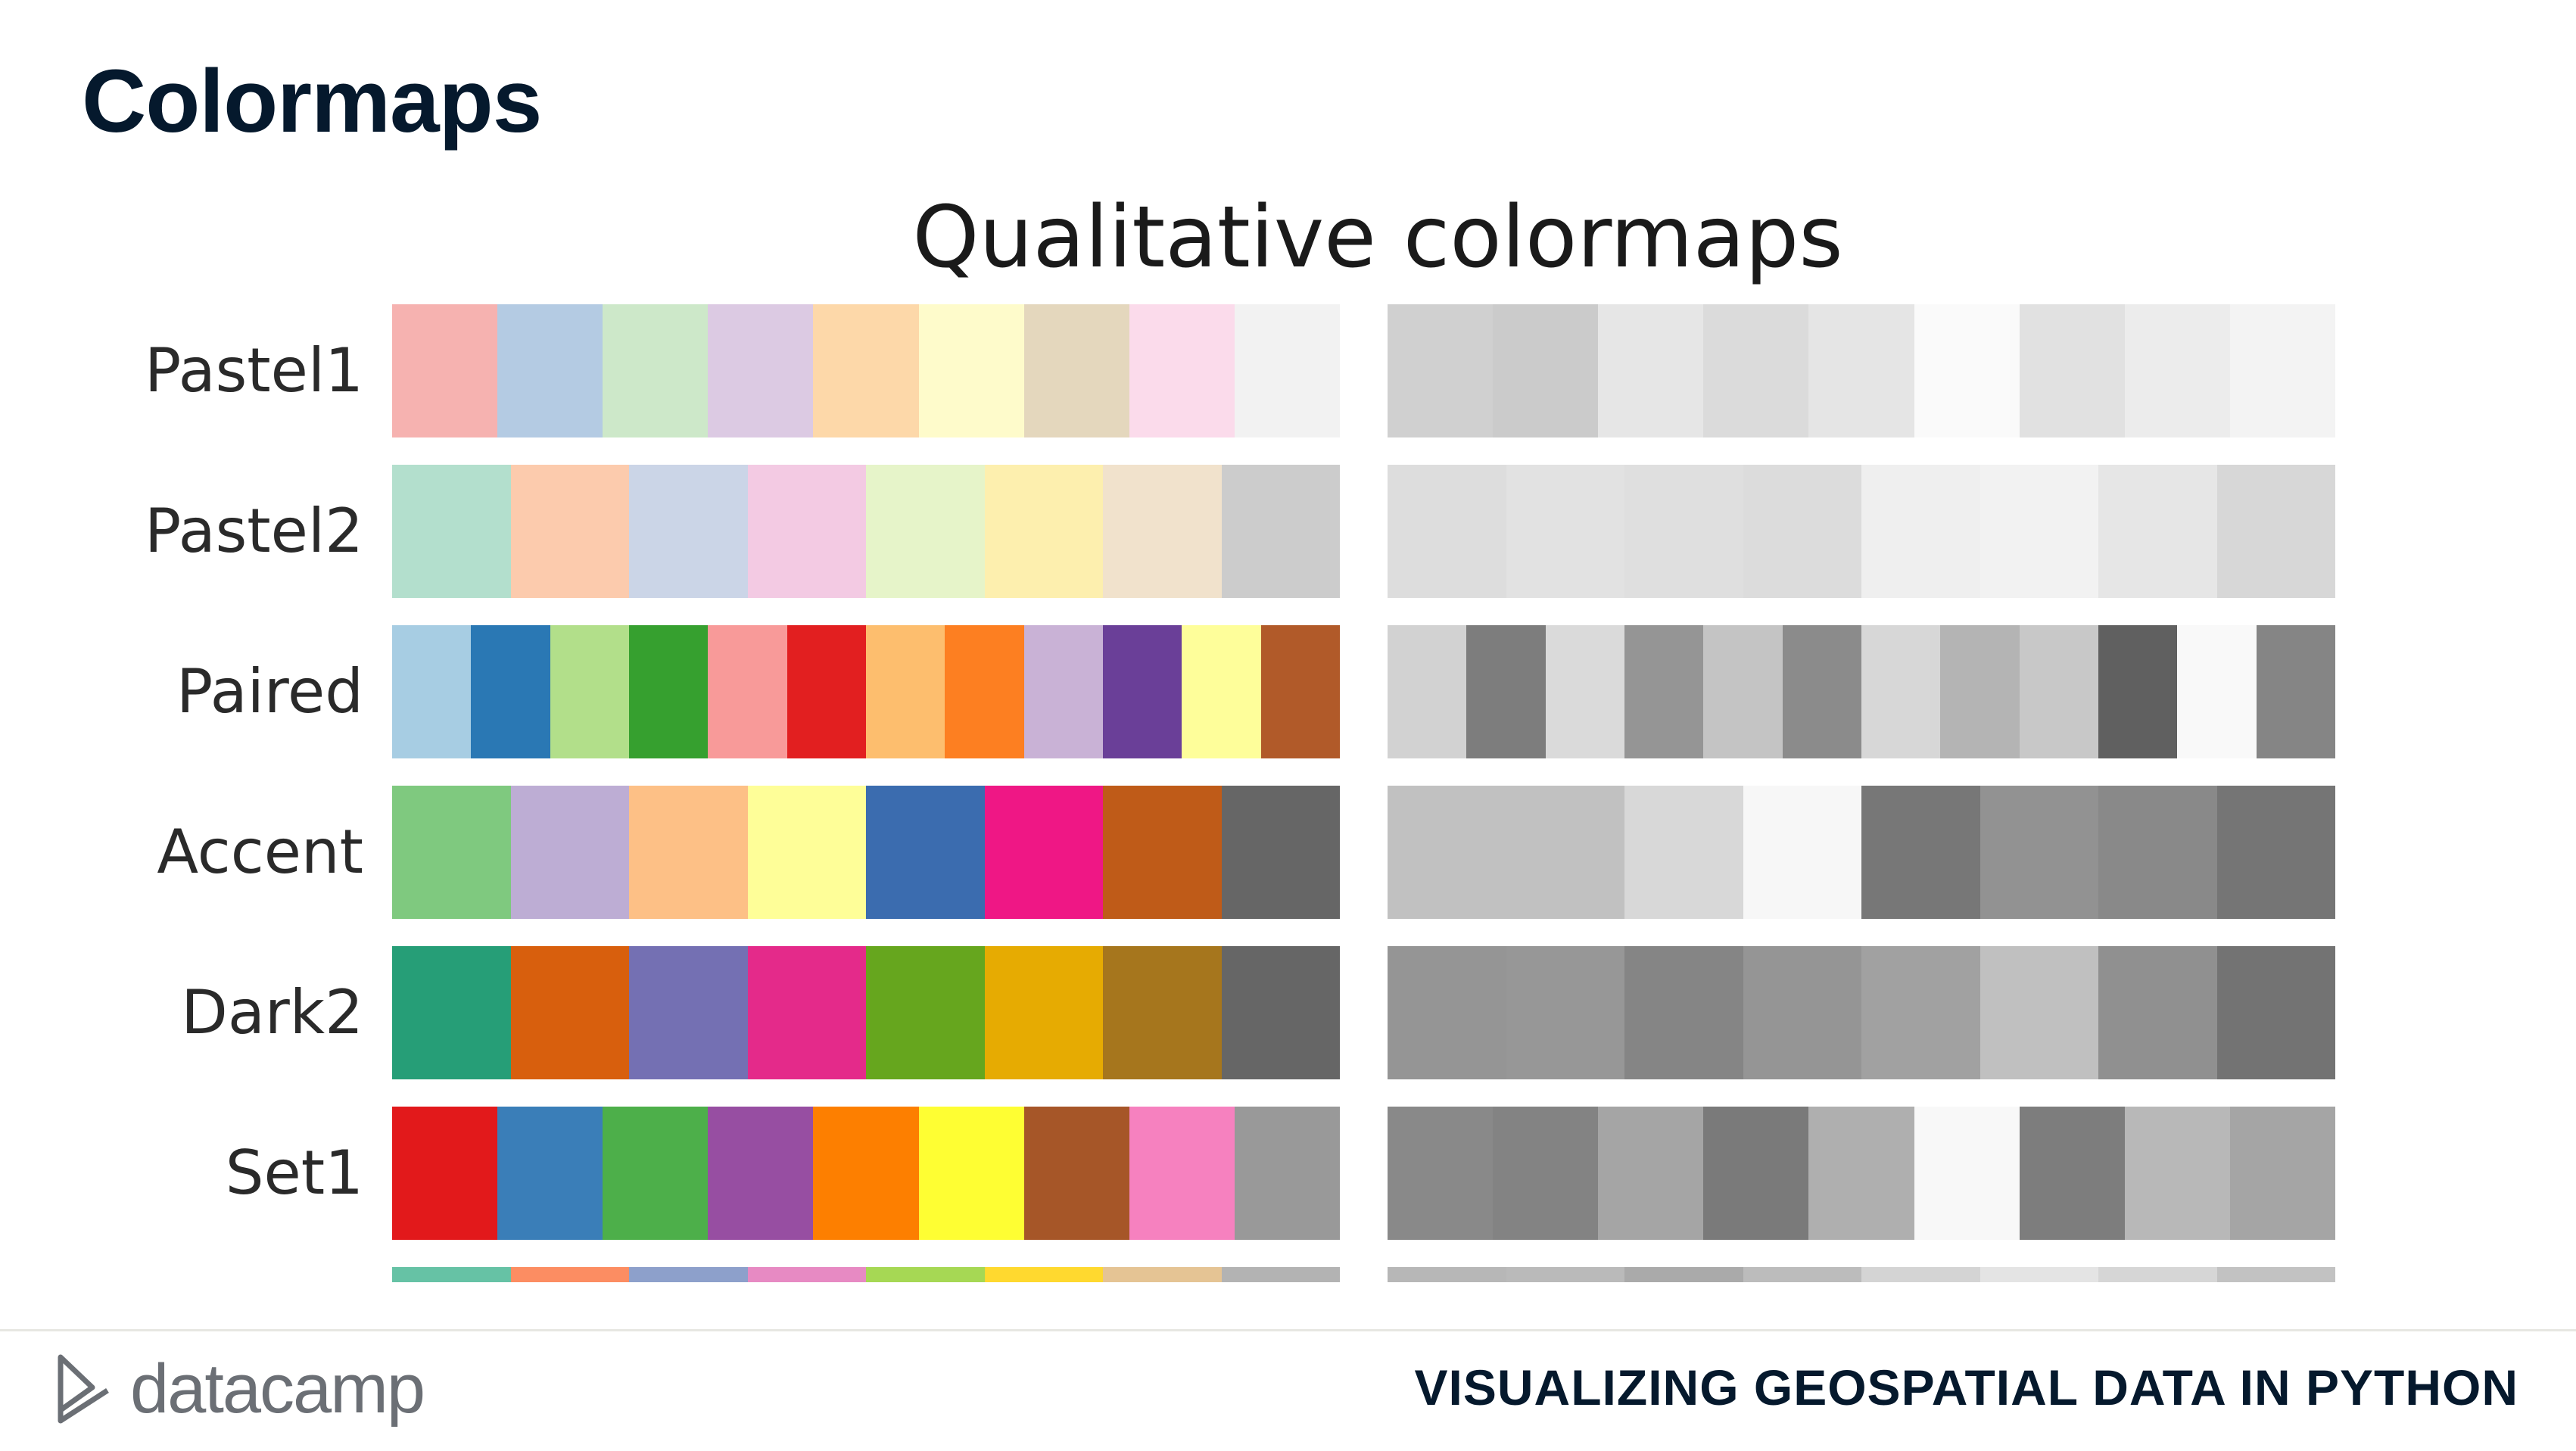 The height and width of the screenshot is (1451, 2576). I want to click on partial-row-color-bar, so click(866, 1274).